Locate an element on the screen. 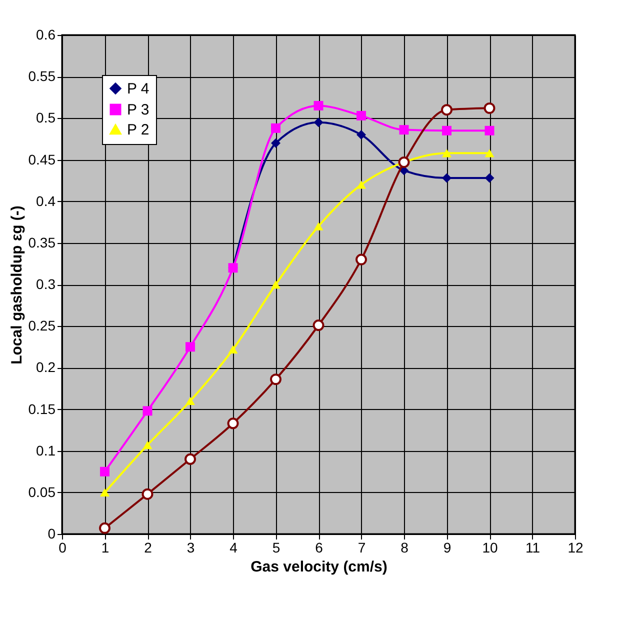 This screenshot has width=626, height=631. y-tick-label: 0.05 is located at coordinates (42, 492).